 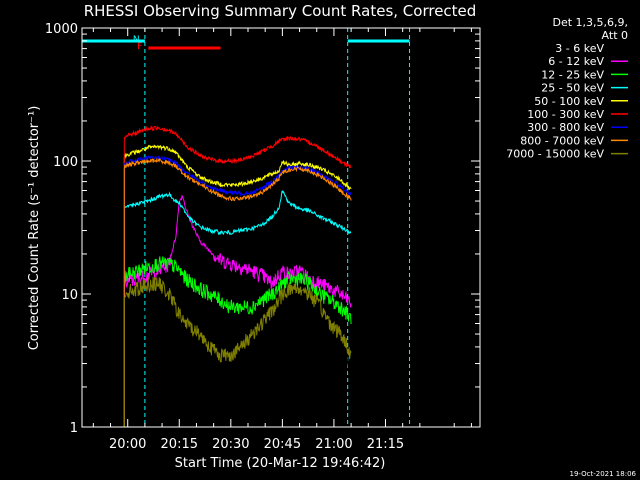 I want to click on y-tick-label: 1, so click(x=74, y=428).